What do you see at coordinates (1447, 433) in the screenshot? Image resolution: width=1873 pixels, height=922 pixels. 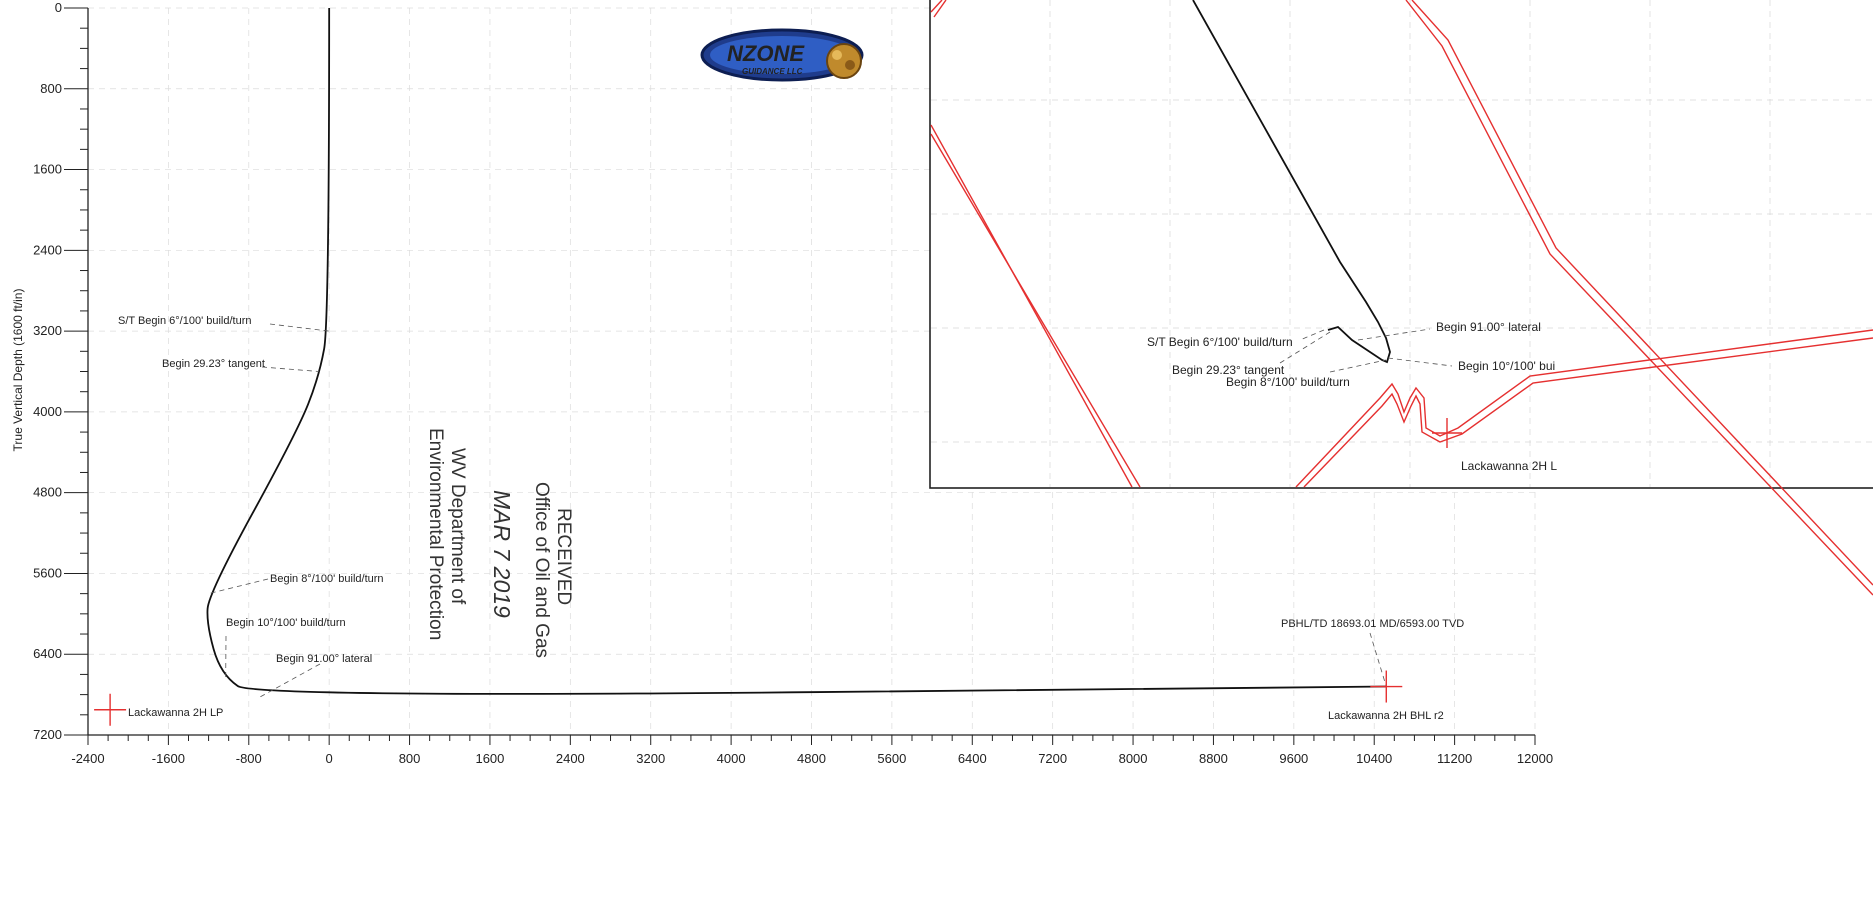 I see `inset-target-marker` at bounding box center [1447, 433].